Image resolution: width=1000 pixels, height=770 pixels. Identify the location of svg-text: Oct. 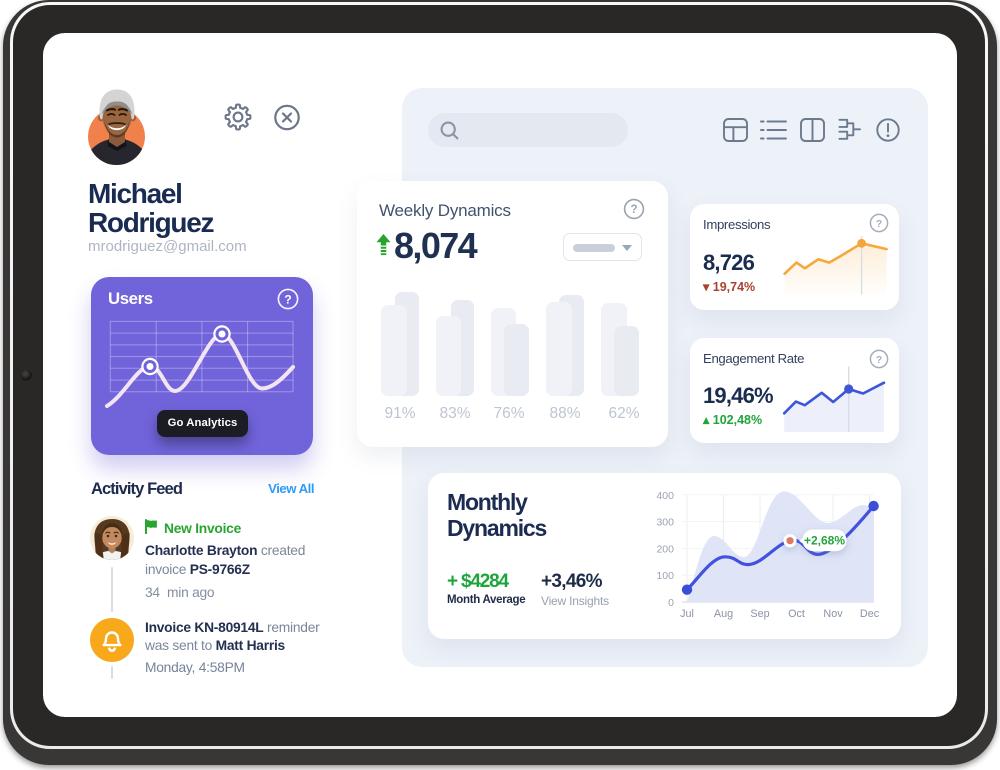
(796, 614).